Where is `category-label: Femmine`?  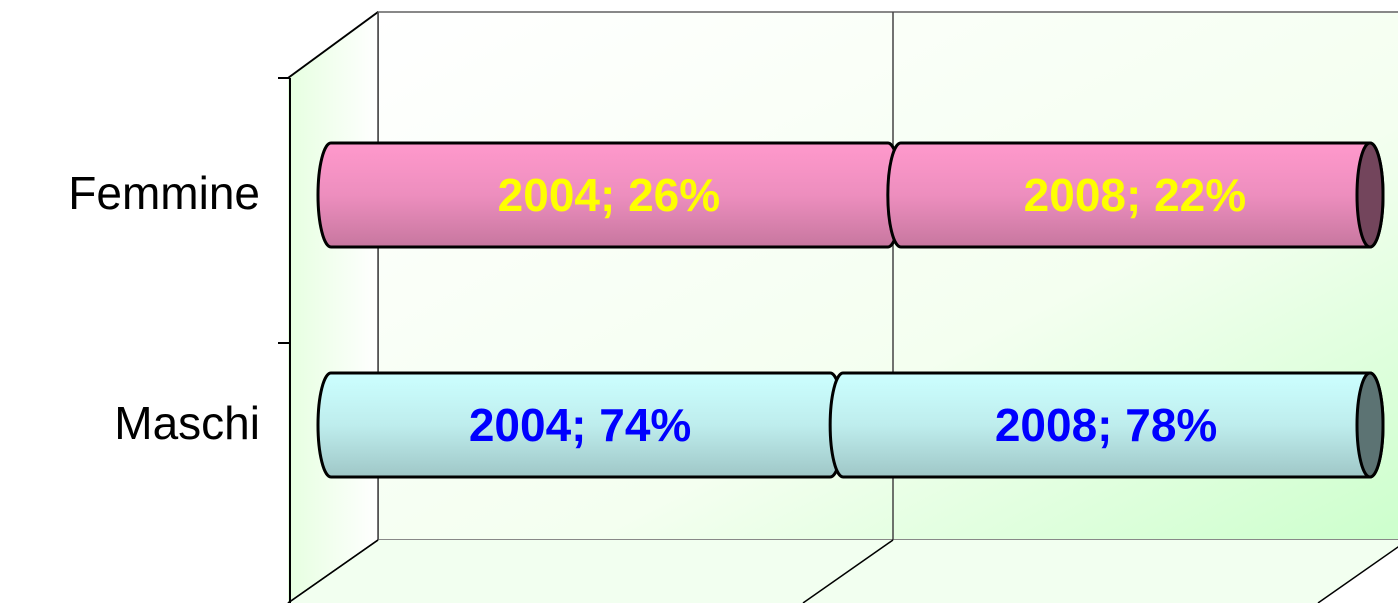
category-label: Femmine is located at coordinates (164, 193).